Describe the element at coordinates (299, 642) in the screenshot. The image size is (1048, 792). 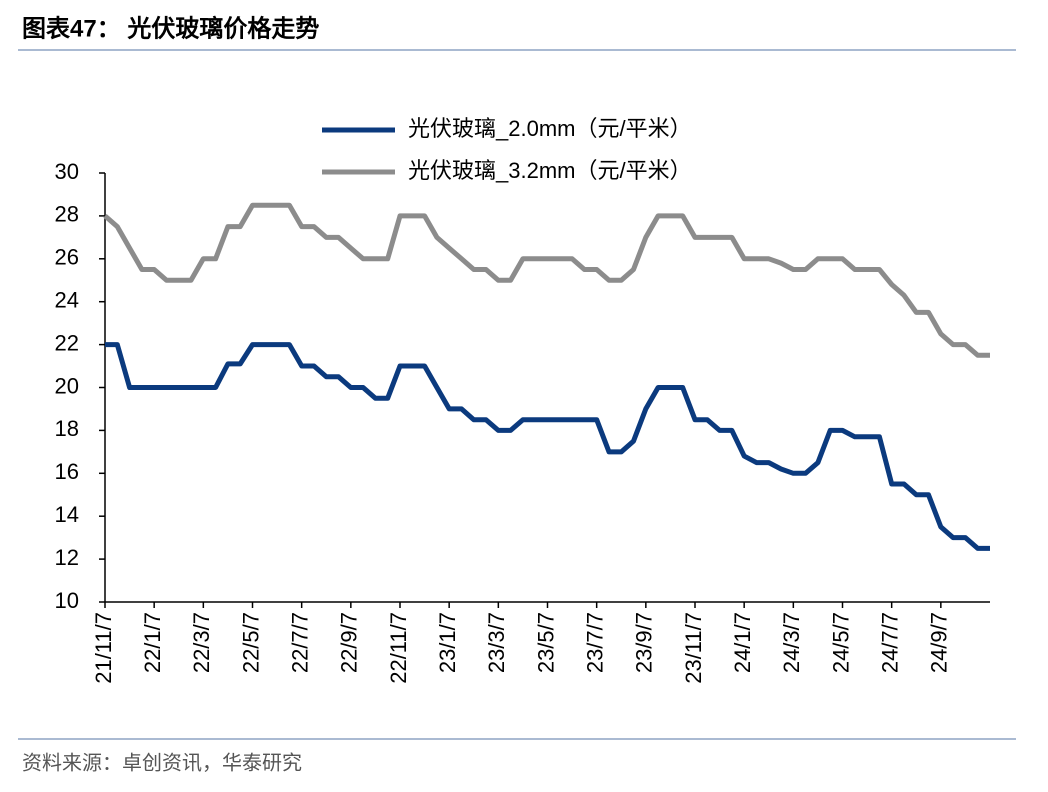
I see `x-tick-label: 22/7/7` at that location.